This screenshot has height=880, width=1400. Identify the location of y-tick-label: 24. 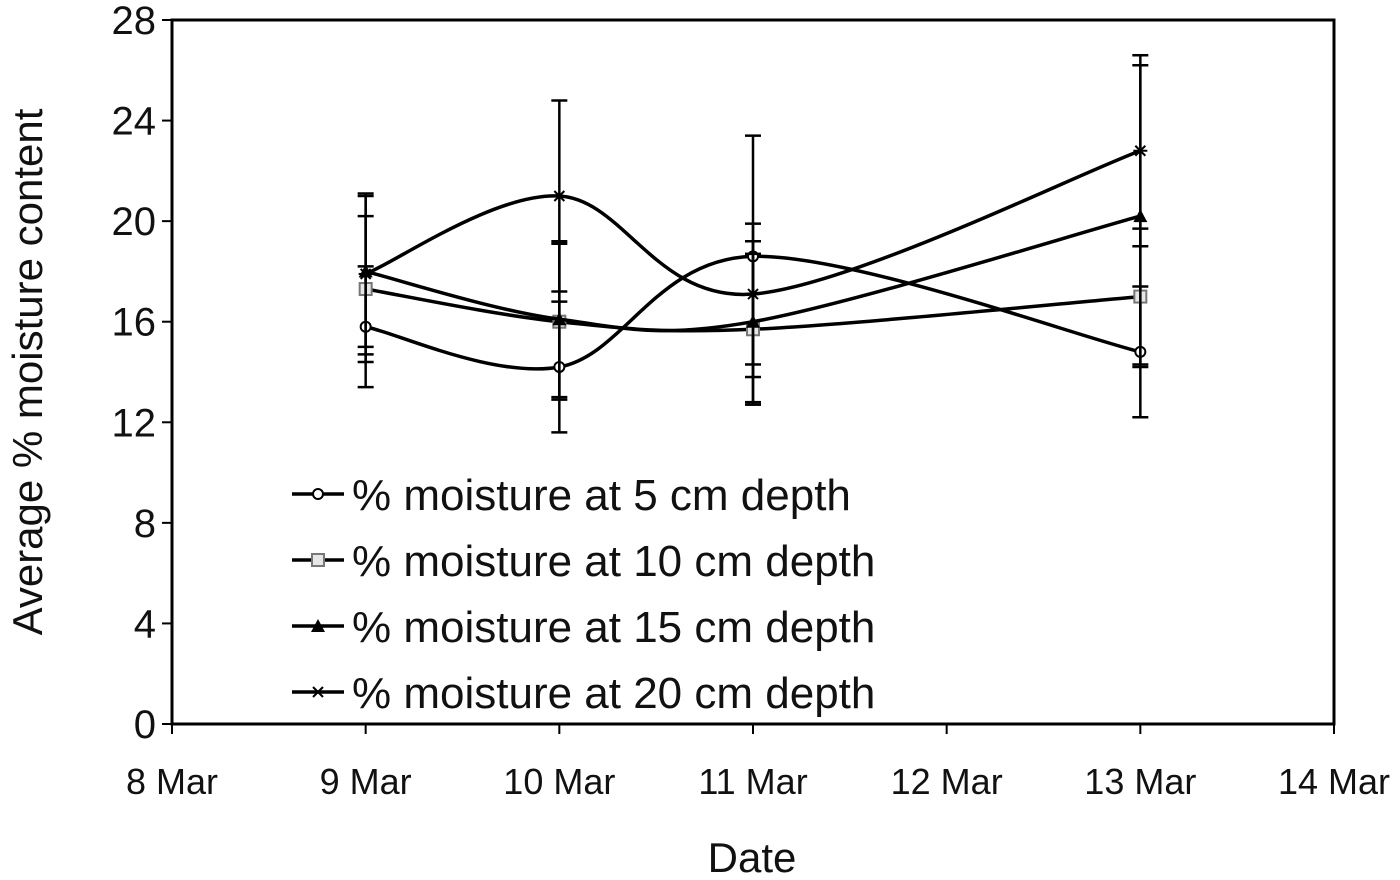
(134, 122).